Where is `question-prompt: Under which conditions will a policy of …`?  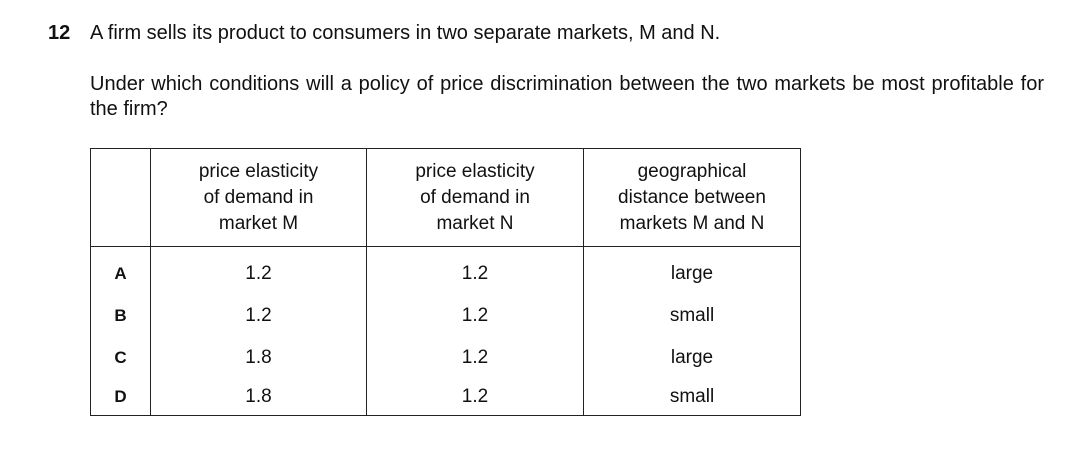 question-prompt: Under which conditions will a policy of … is located at coordinates (567, 96).